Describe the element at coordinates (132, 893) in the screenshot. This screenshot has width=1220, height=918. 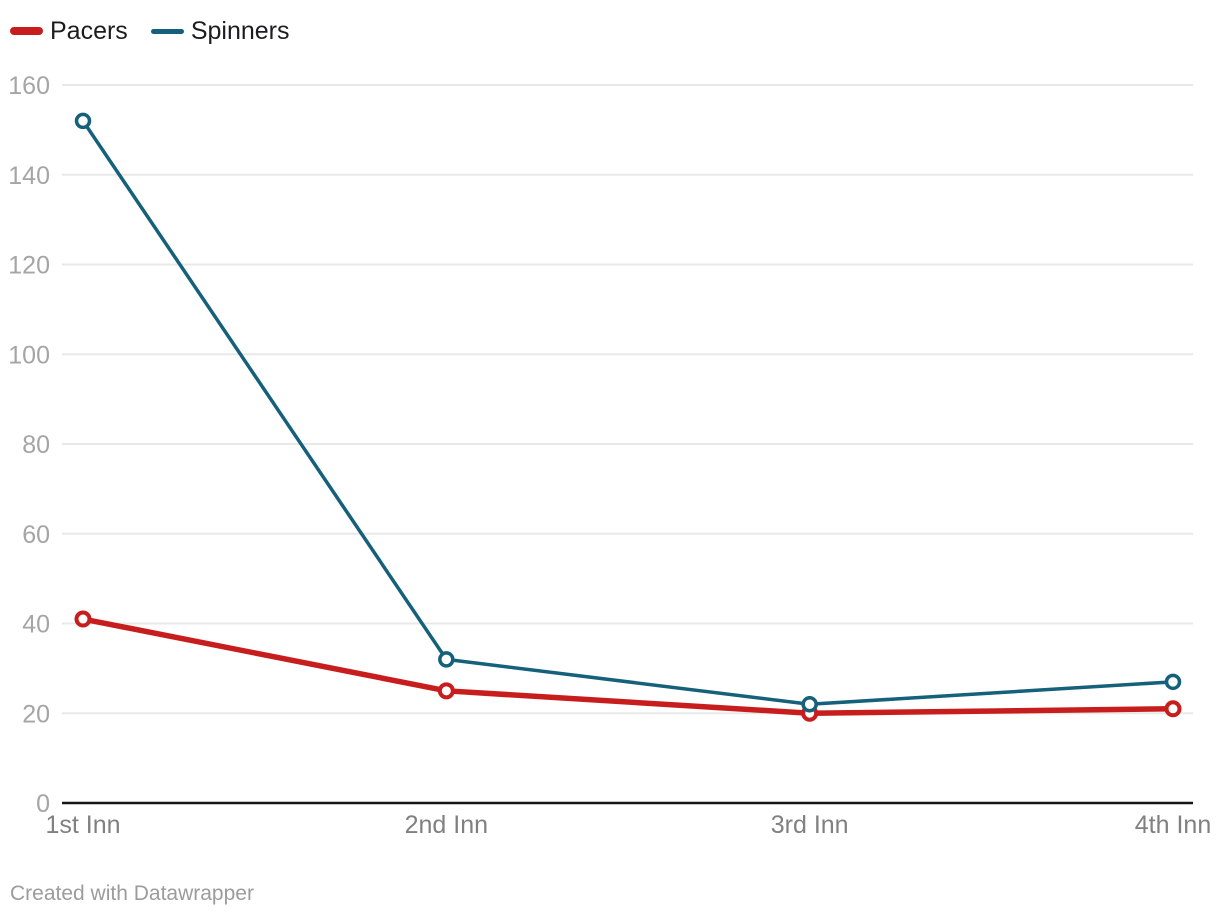
I see `attribution: Created with Datawrapper` at that location.